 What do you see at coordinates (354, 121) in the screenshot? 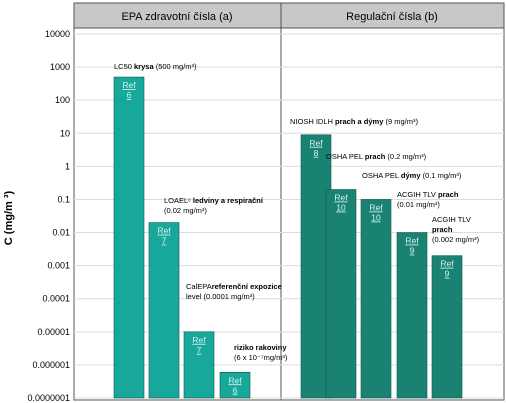
I see `bar-annotation: NIOSH IDLH prach a dýmy (9 mg/m³)` at bounding box center [354, 121].